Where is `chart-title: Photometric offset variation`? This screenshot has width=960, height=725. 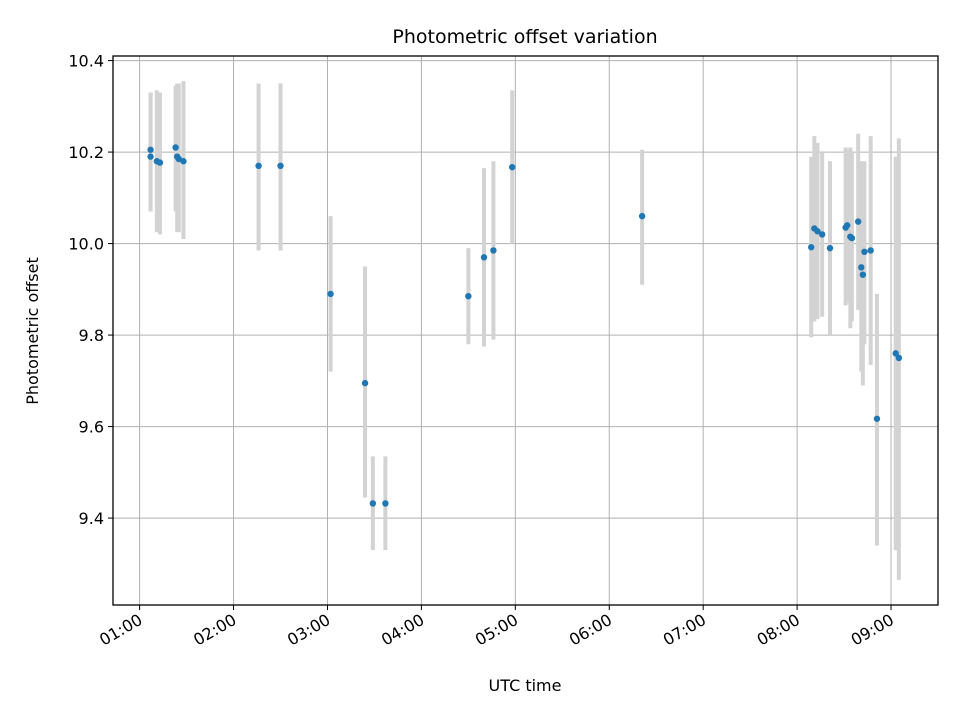 chart-title: Photometric offset variation is located at coordinates (524, 37).